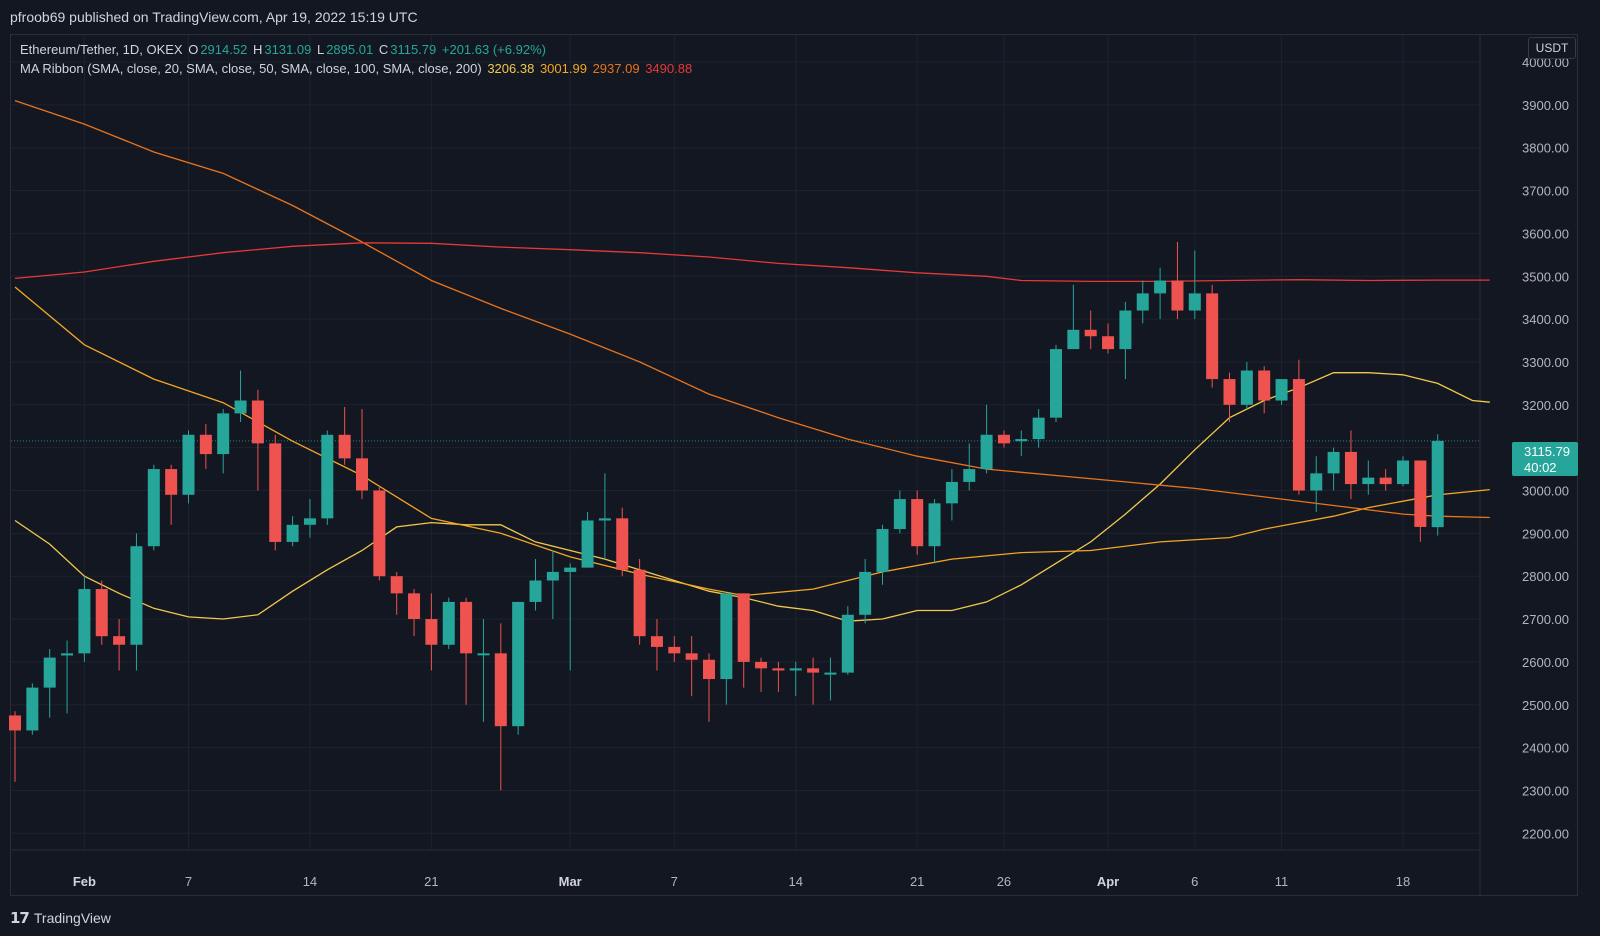  I want to click on ma200-value: 3490.88, so click(669, 68).